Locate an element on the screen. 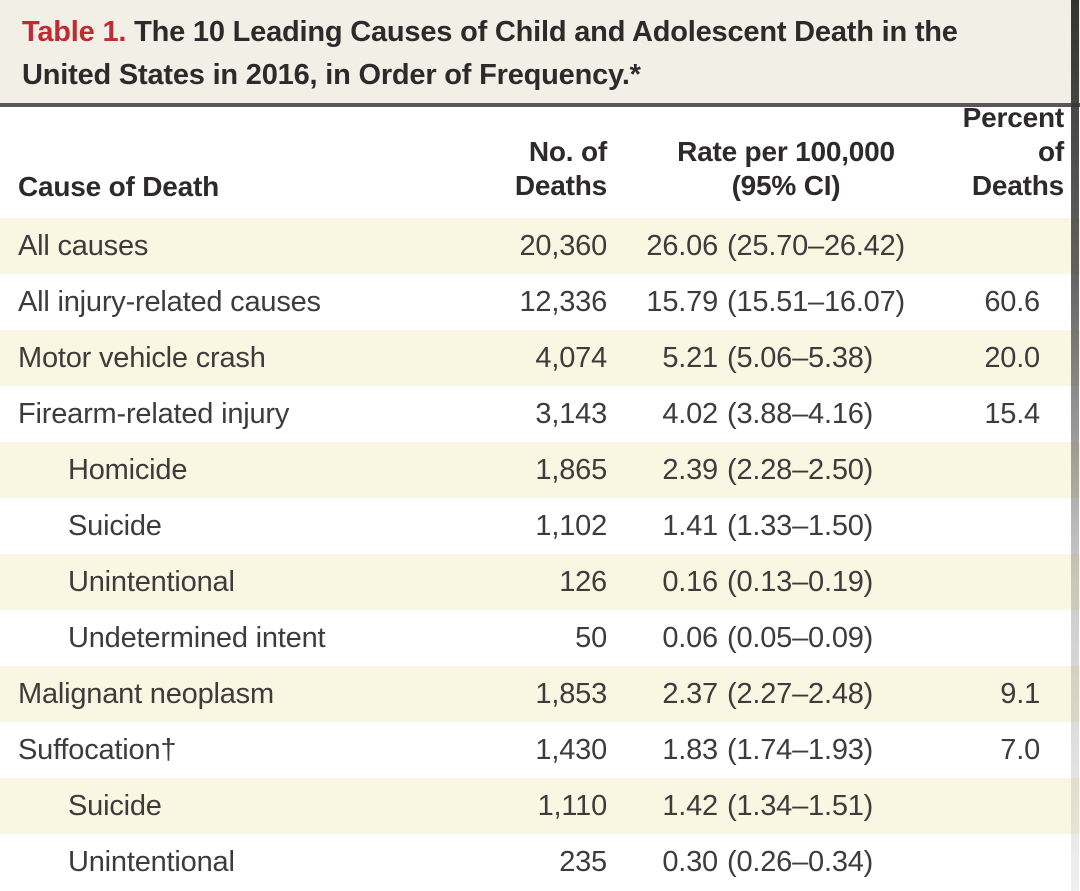 The height and width of the screenshot is (891, 1080). cell-cause: All causes is located at coordinates (83, 245).